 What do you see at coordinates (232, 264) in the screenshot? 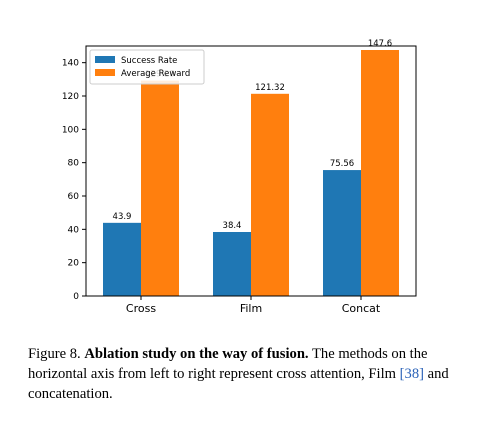
I see `bar-film-success-rate` at bounding box center [232, 264].